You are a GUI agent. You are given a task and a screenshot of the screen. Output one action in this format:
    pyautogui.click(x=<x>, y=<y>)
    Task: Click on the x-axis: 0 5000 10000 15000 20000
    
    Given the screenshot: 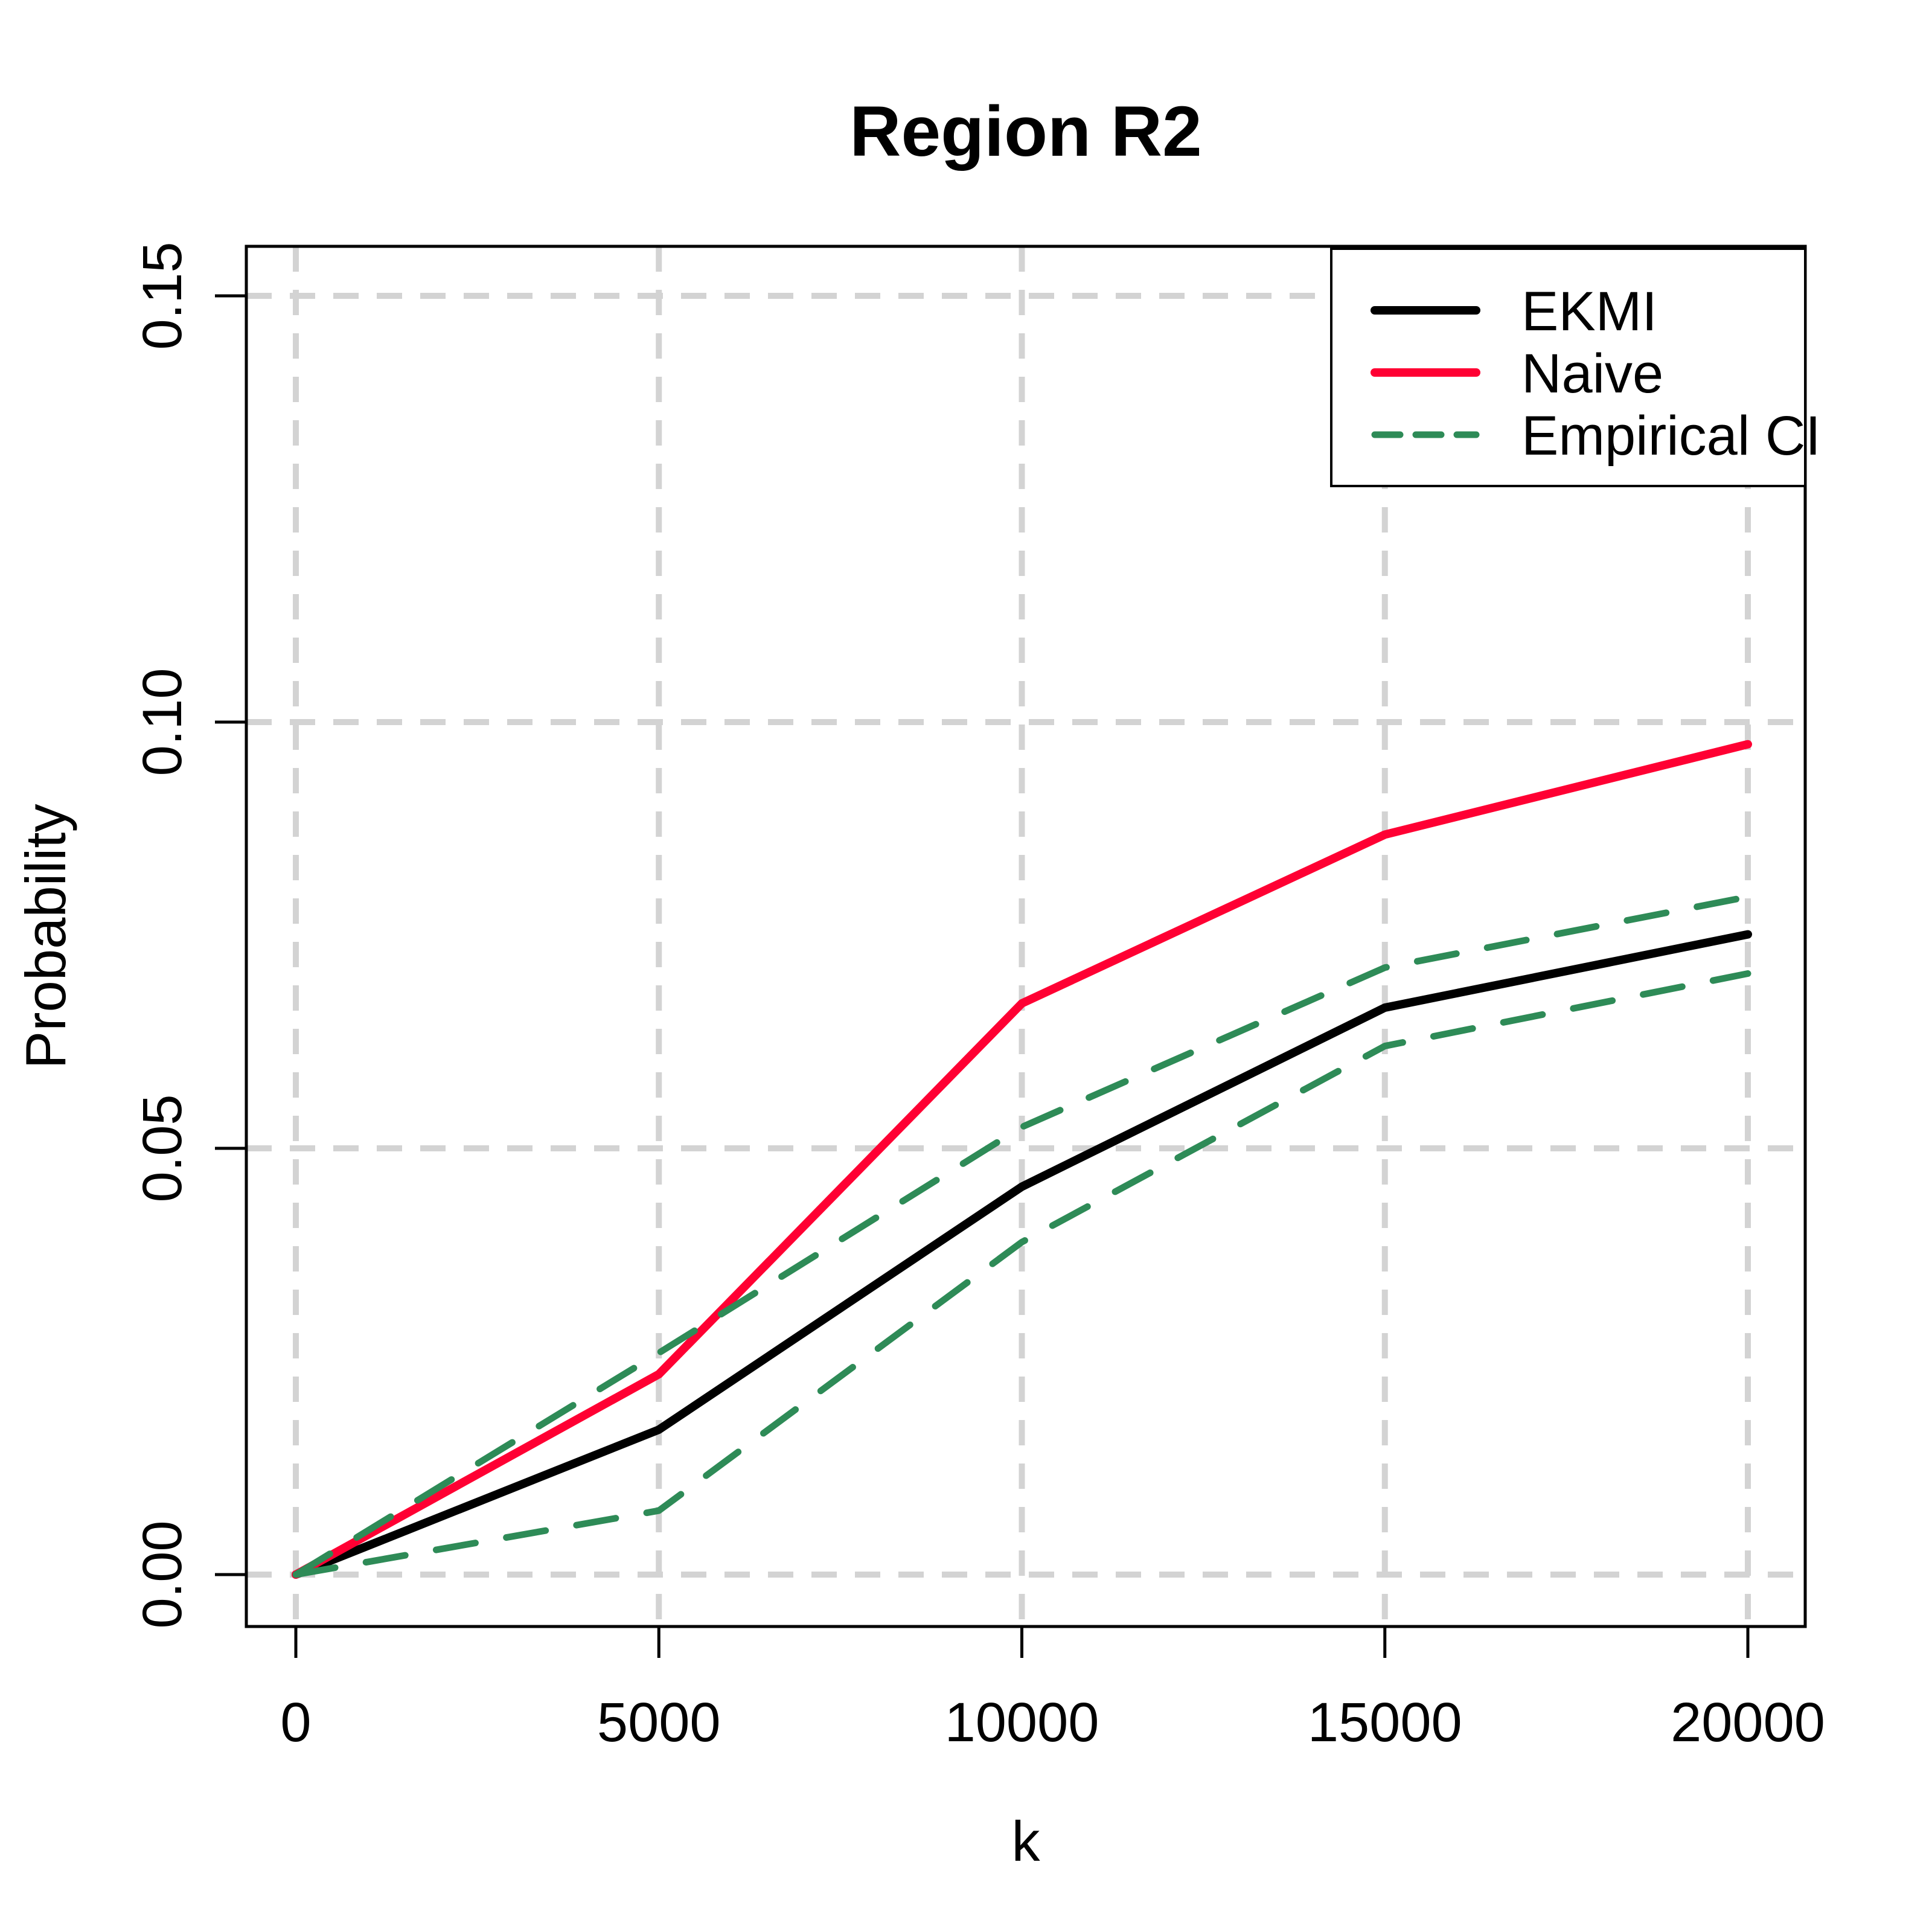 What is the action you would take?
    pyautogui.click(x=1052, y=1690)
    